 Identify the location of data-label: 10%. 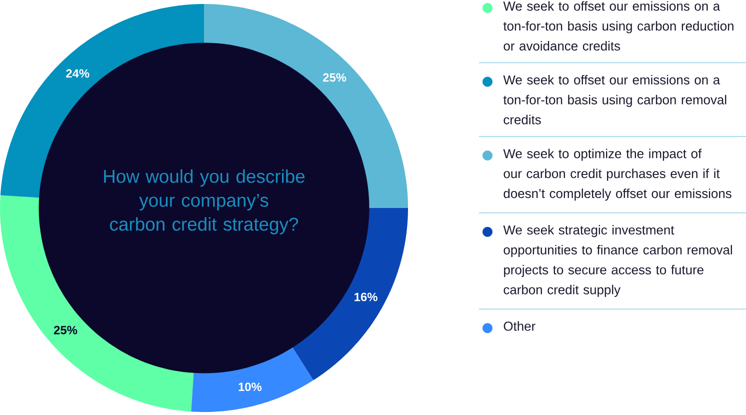
(250, 387).